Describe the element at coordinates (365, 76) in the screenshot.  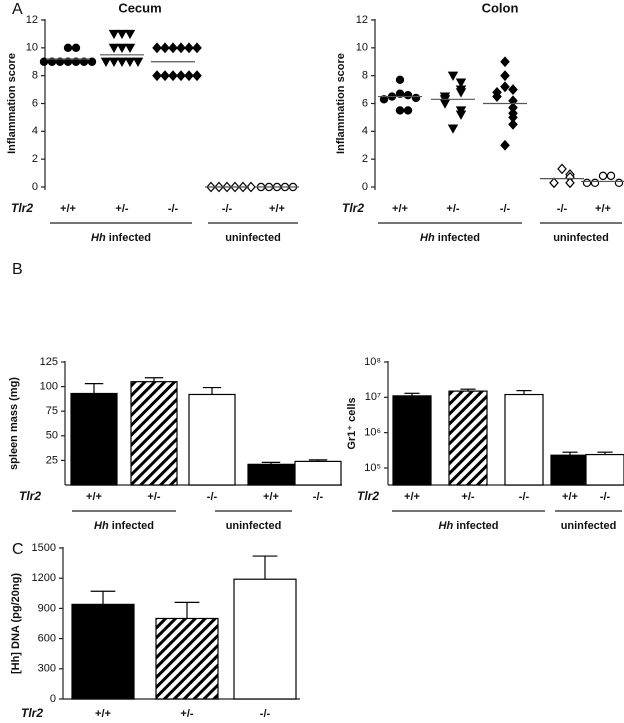
I see `y-tick-label: 8` at that location.